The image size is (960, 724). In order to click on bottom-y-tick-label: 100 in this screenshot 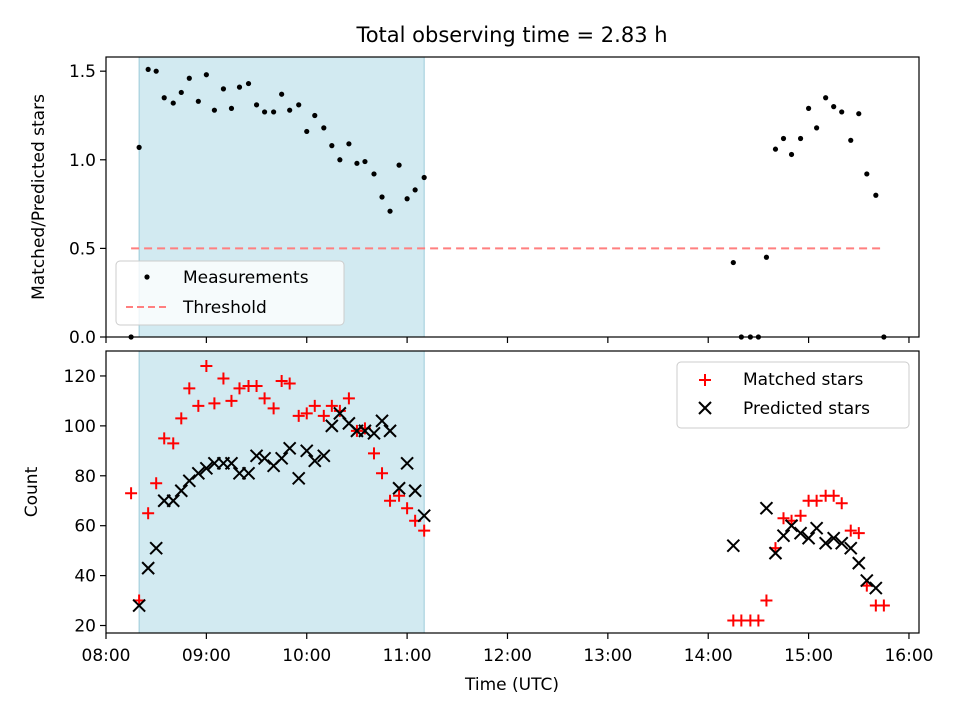, I will do `click(80, 427)`.